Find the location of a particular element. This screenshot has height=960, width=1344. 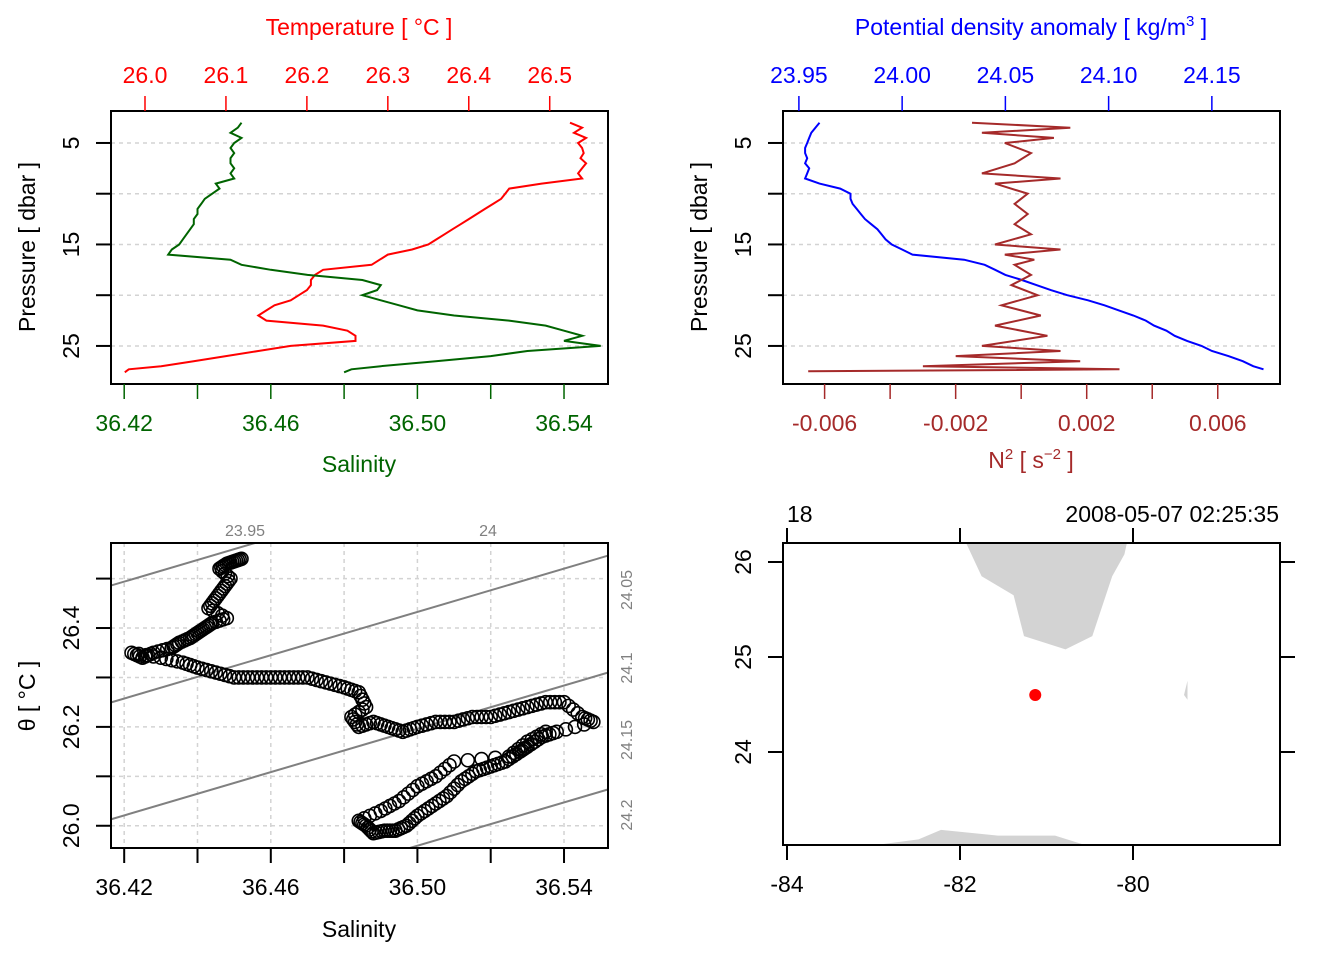

tick-label: 25 is located at coordinates (743, 657).